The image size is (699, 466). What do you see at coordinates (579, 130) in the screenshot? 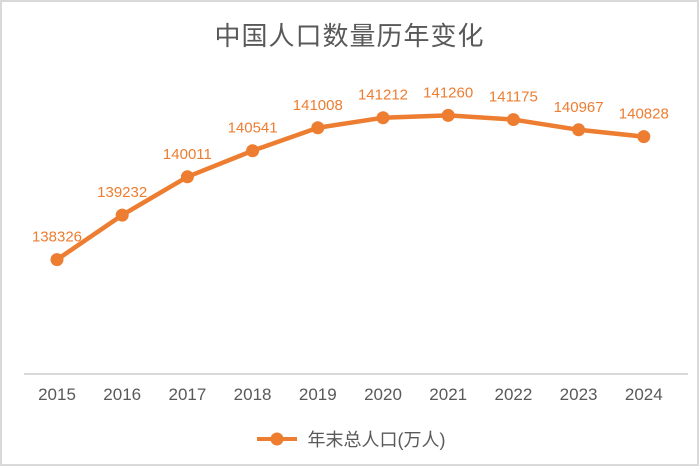
I see `data-point-2023` at bounding box center [579, 130].